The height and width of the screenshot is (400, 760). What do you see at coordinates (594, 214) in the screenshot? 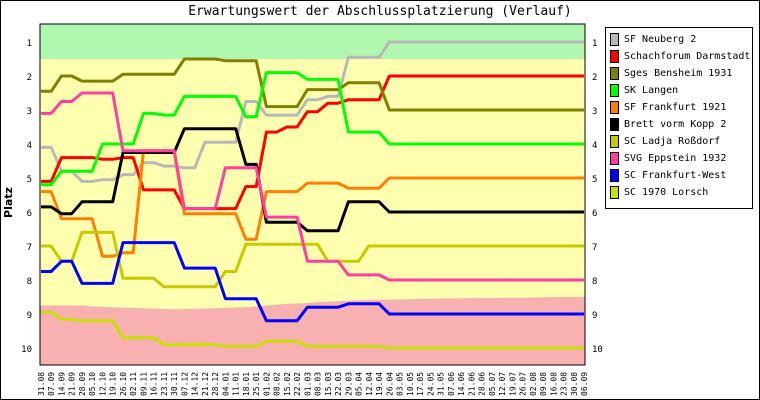
I see `y-tick-label-right: 6` at bounding box center [594, 214].